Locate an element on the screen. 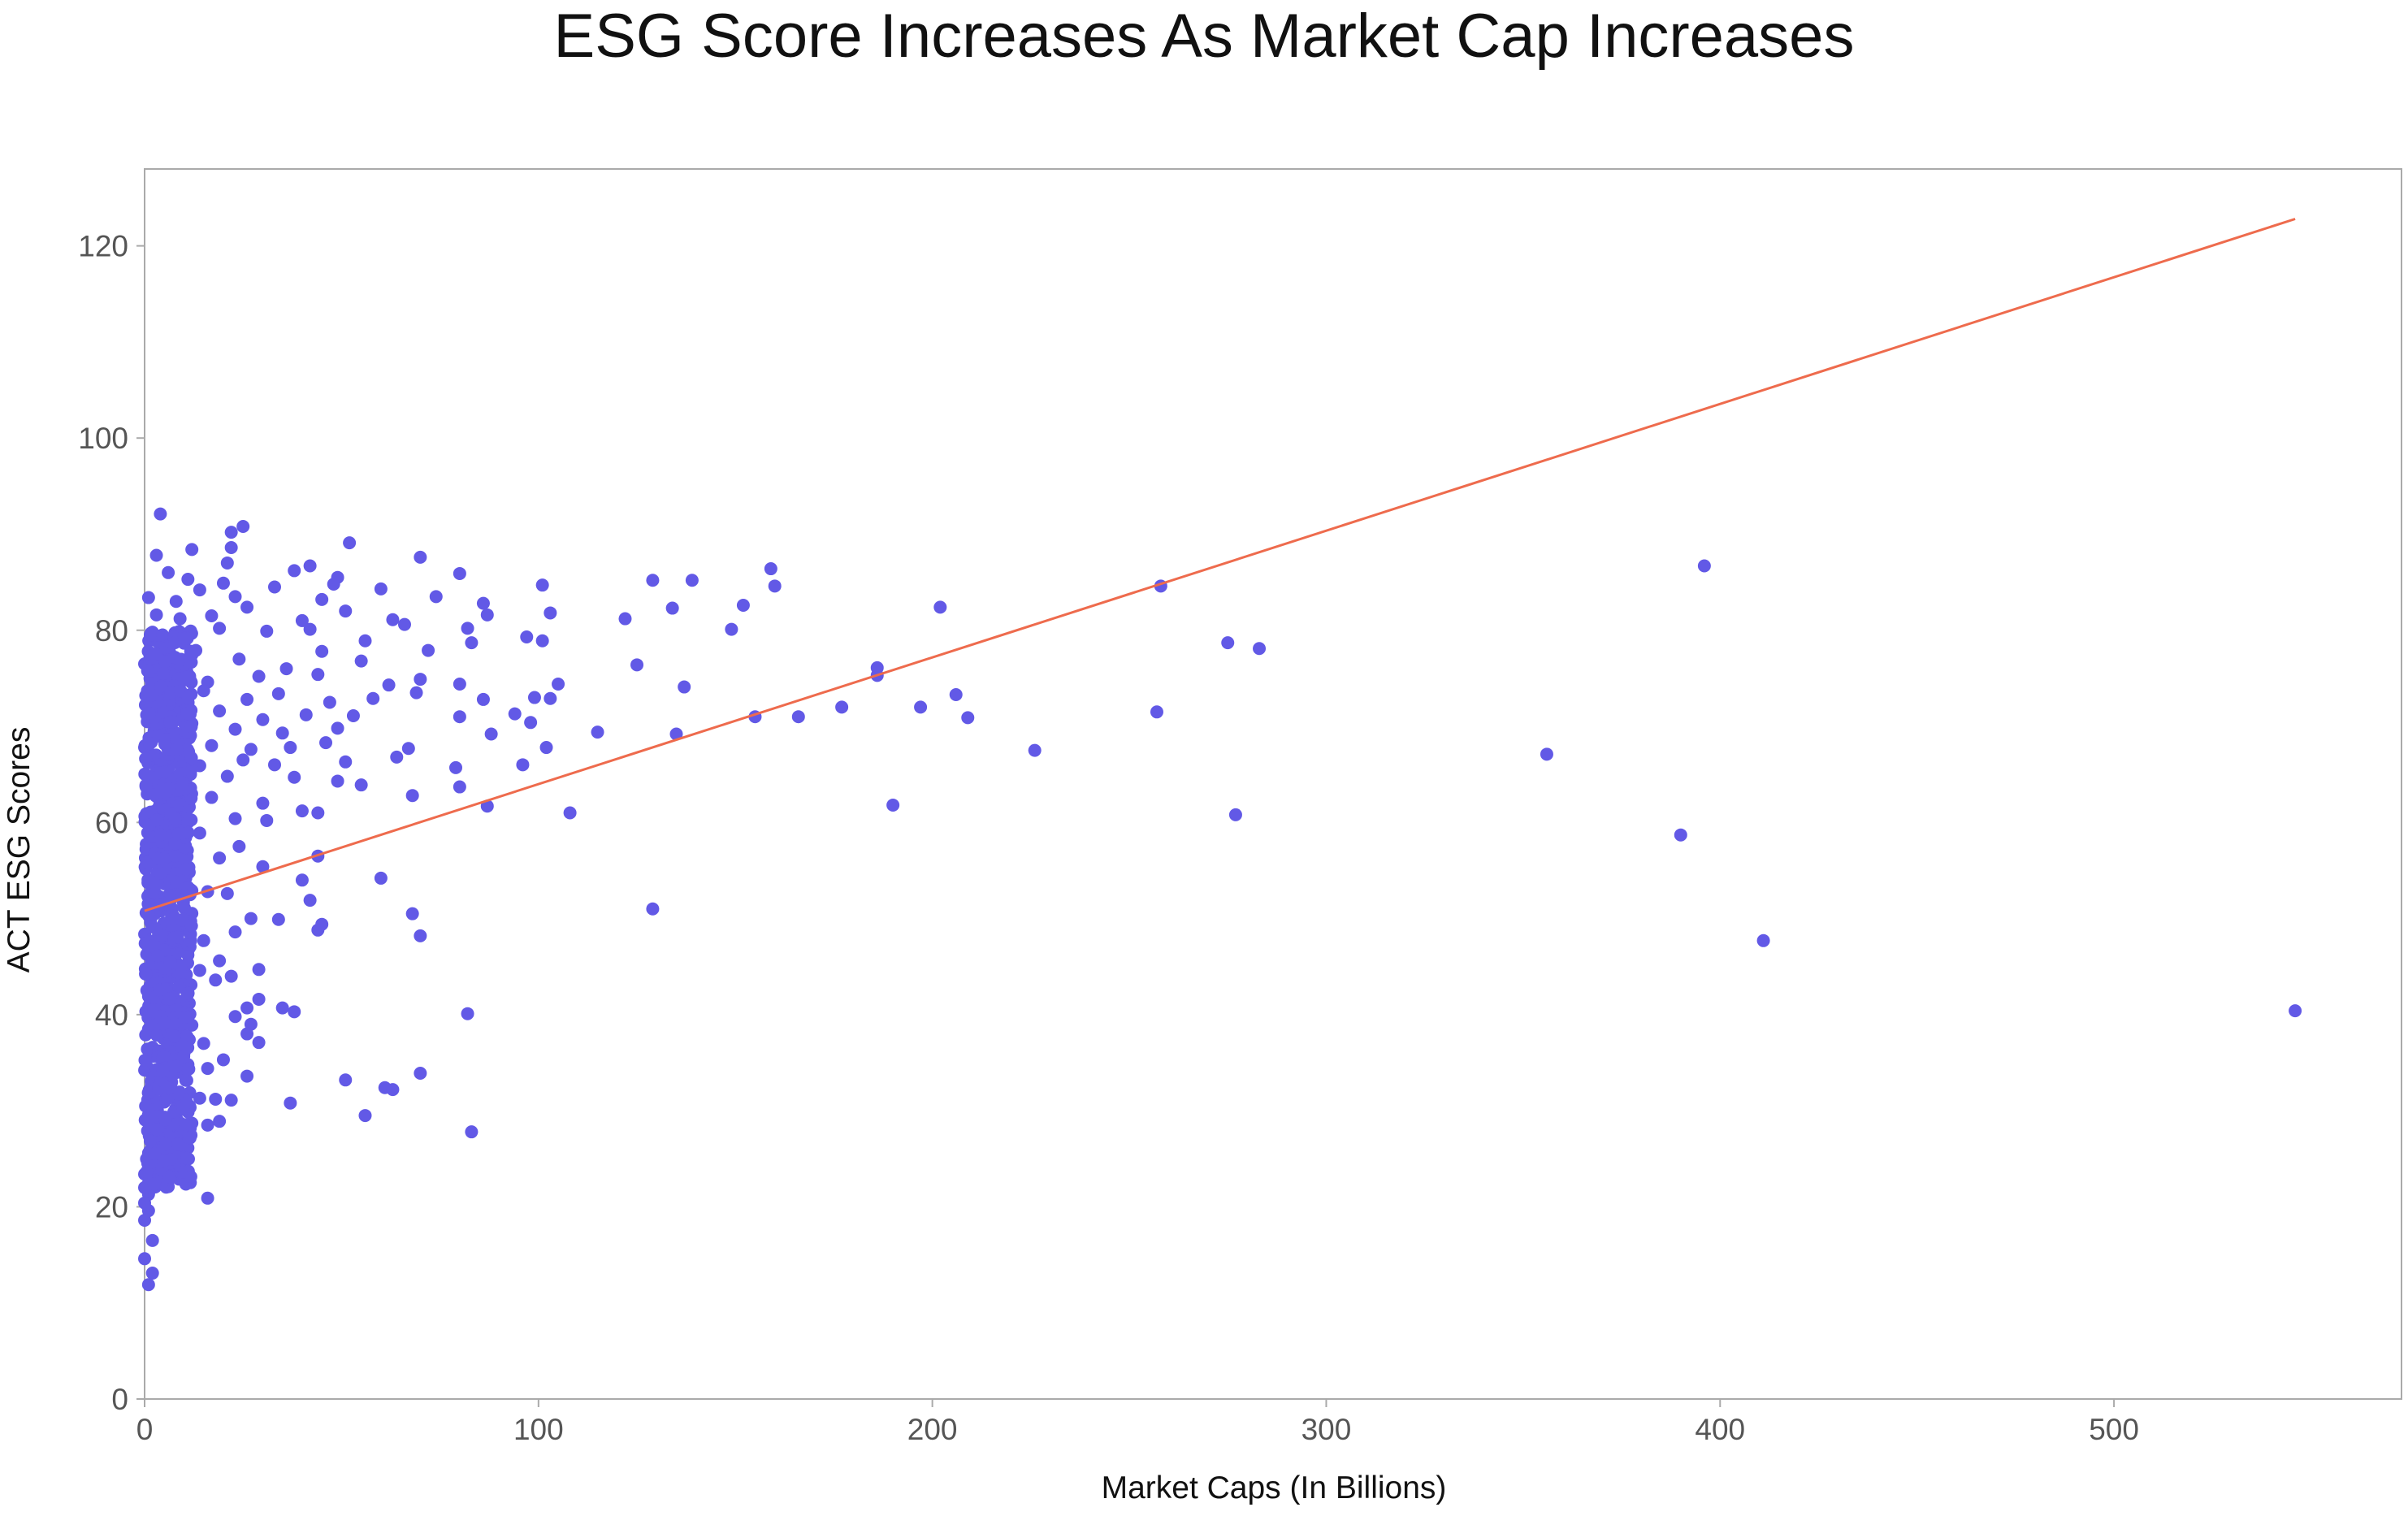 The height and width of the screenshot is (1516, 2408). y-tick-label: 60 is located at coordinates (111, 822).